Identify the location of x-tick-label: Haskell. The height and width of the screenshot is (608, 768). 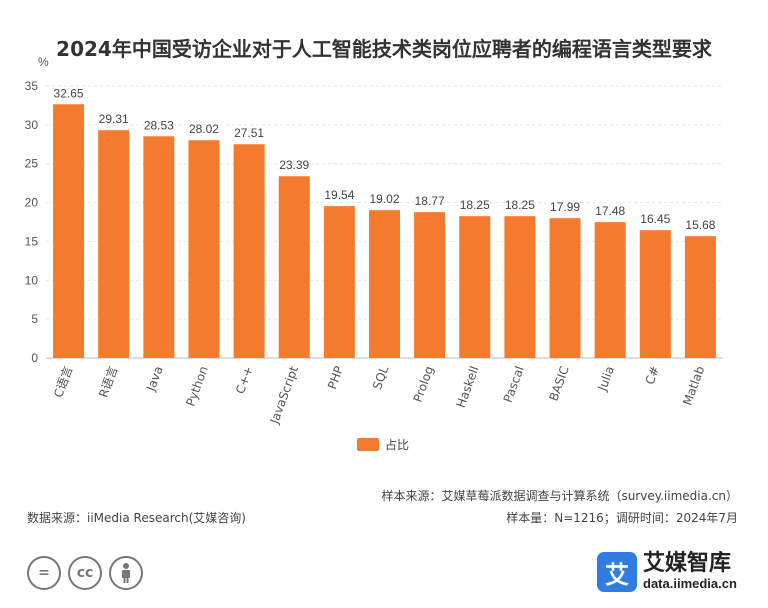
(468, 386).